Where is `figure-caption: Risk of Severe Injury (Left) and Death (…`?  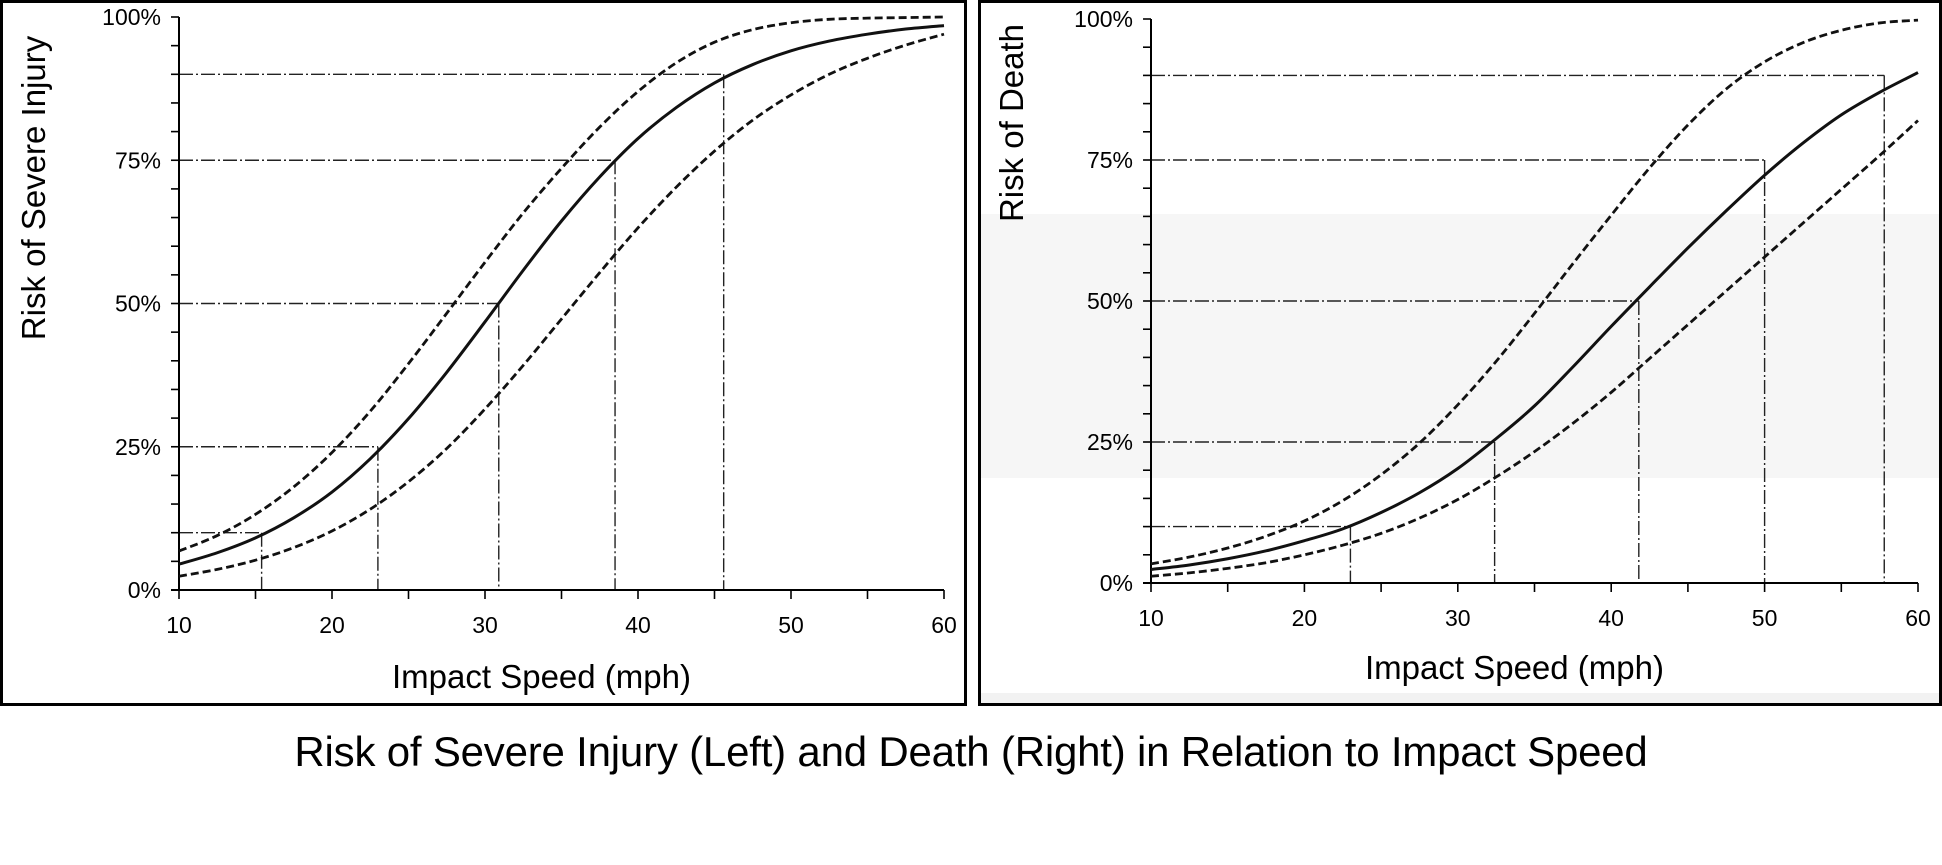
figure-caption: Risk of Severe Injury (Left) and Death (… is located at coordinates (971, 751).